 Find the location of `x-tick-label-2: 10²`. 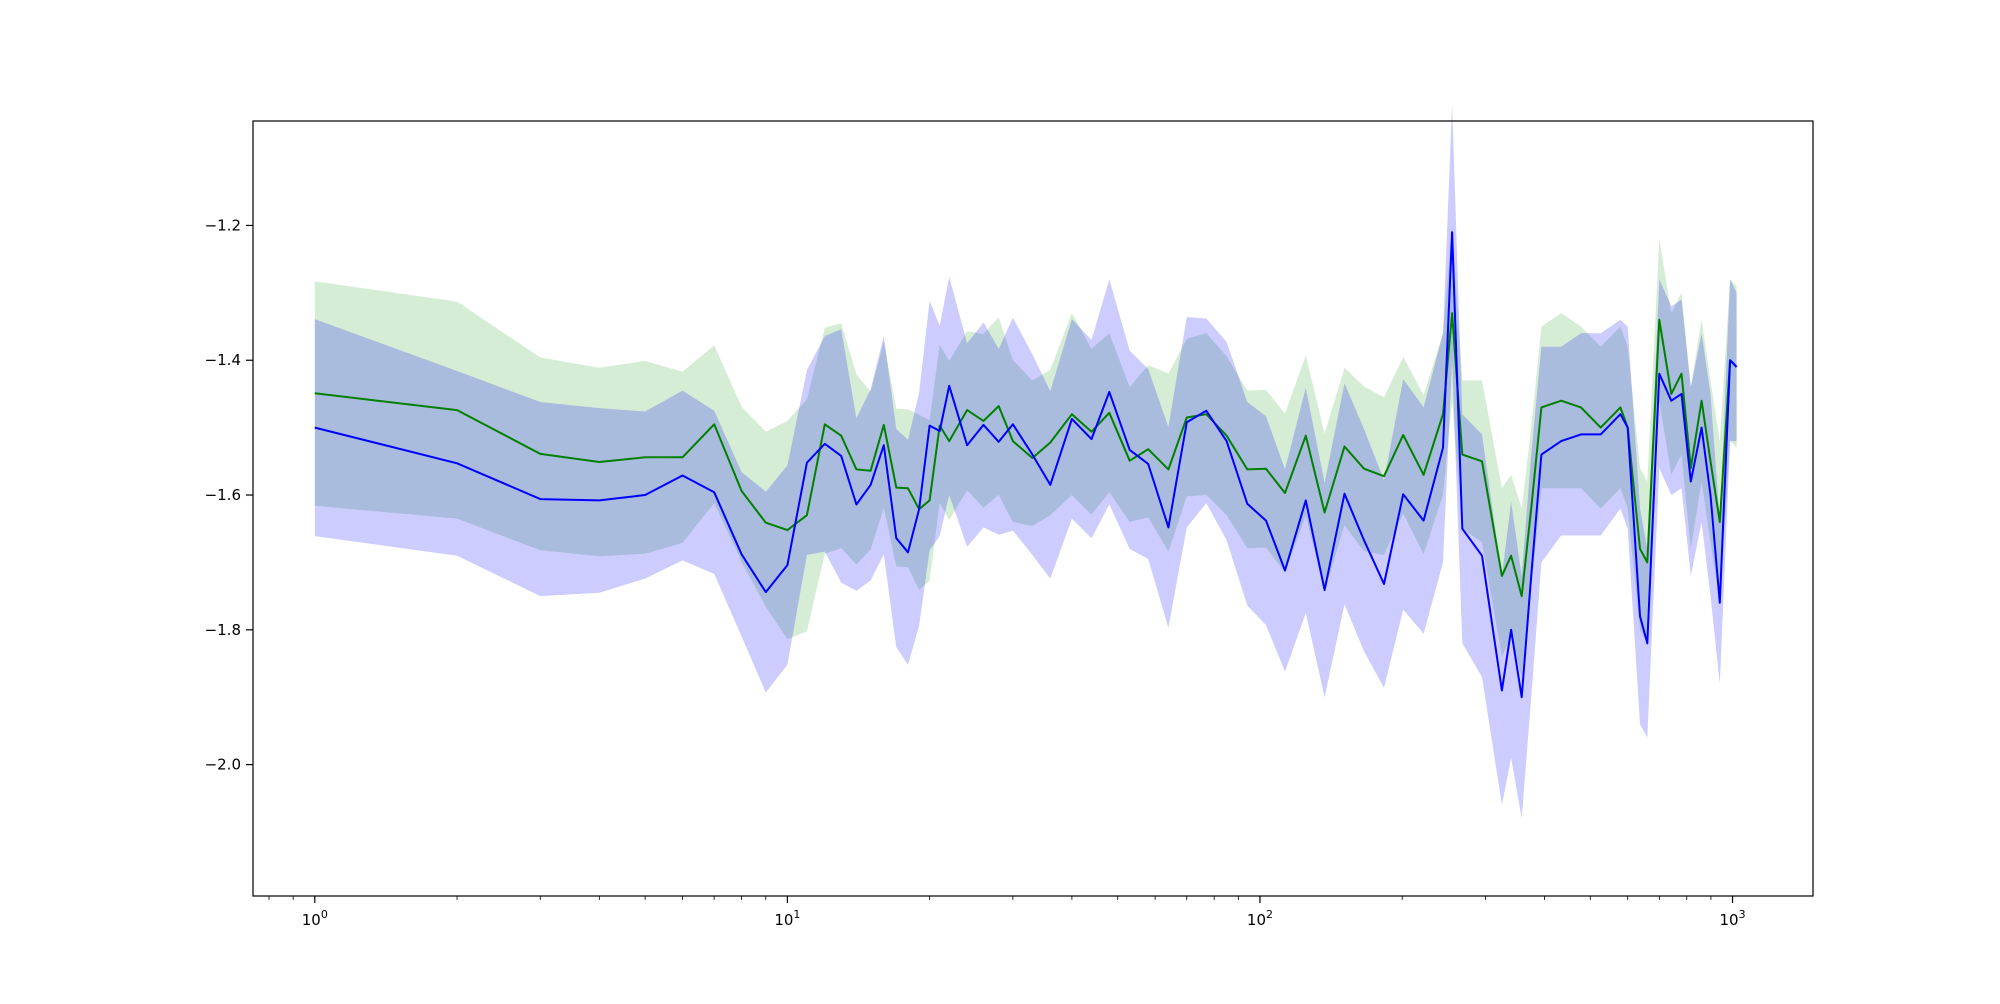

x-tick-label-2: 10² is located at coordinates (1260, 918).